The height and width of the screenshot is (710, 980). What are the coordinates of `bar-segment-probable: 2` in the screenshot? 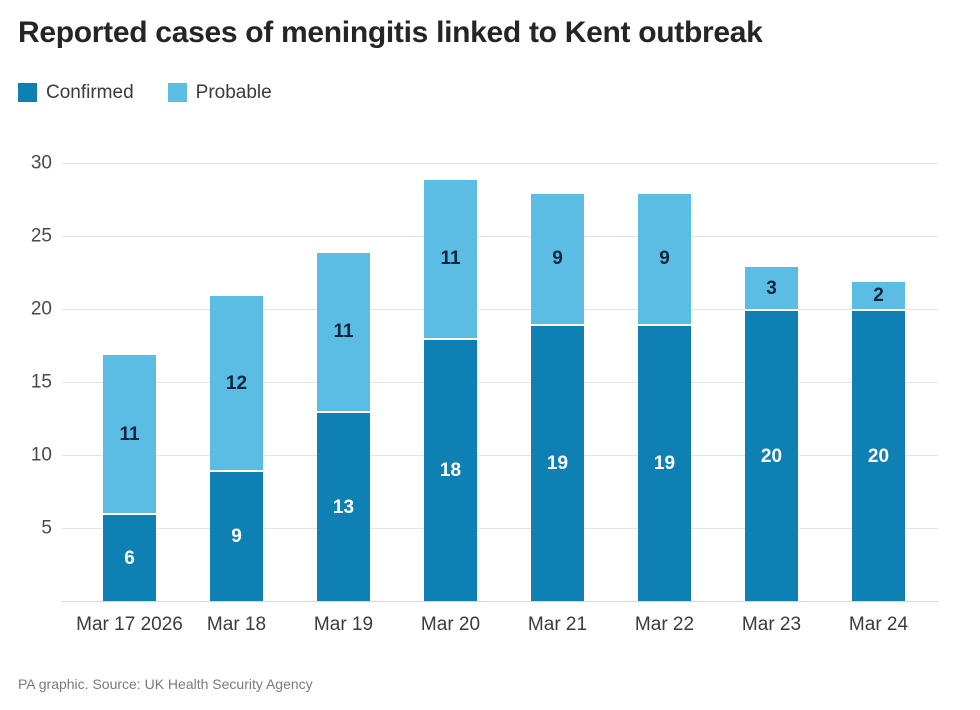 It's located at (878, 294).